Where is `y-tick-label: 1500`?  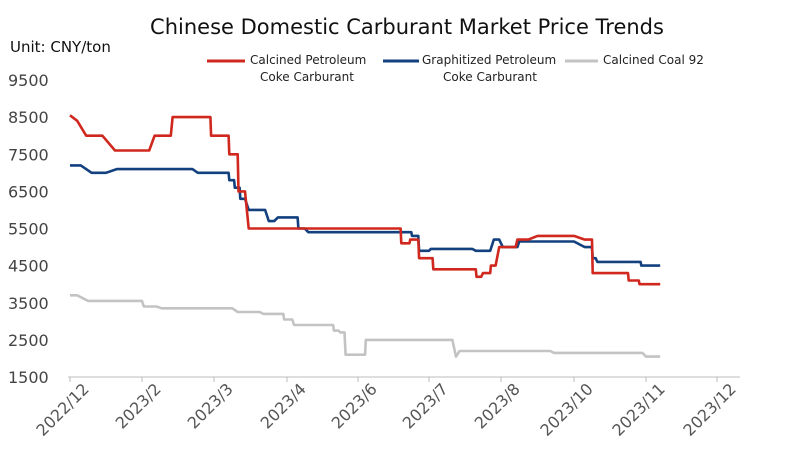 y-tick-label: 1500 is located at coordinates (28, 377).